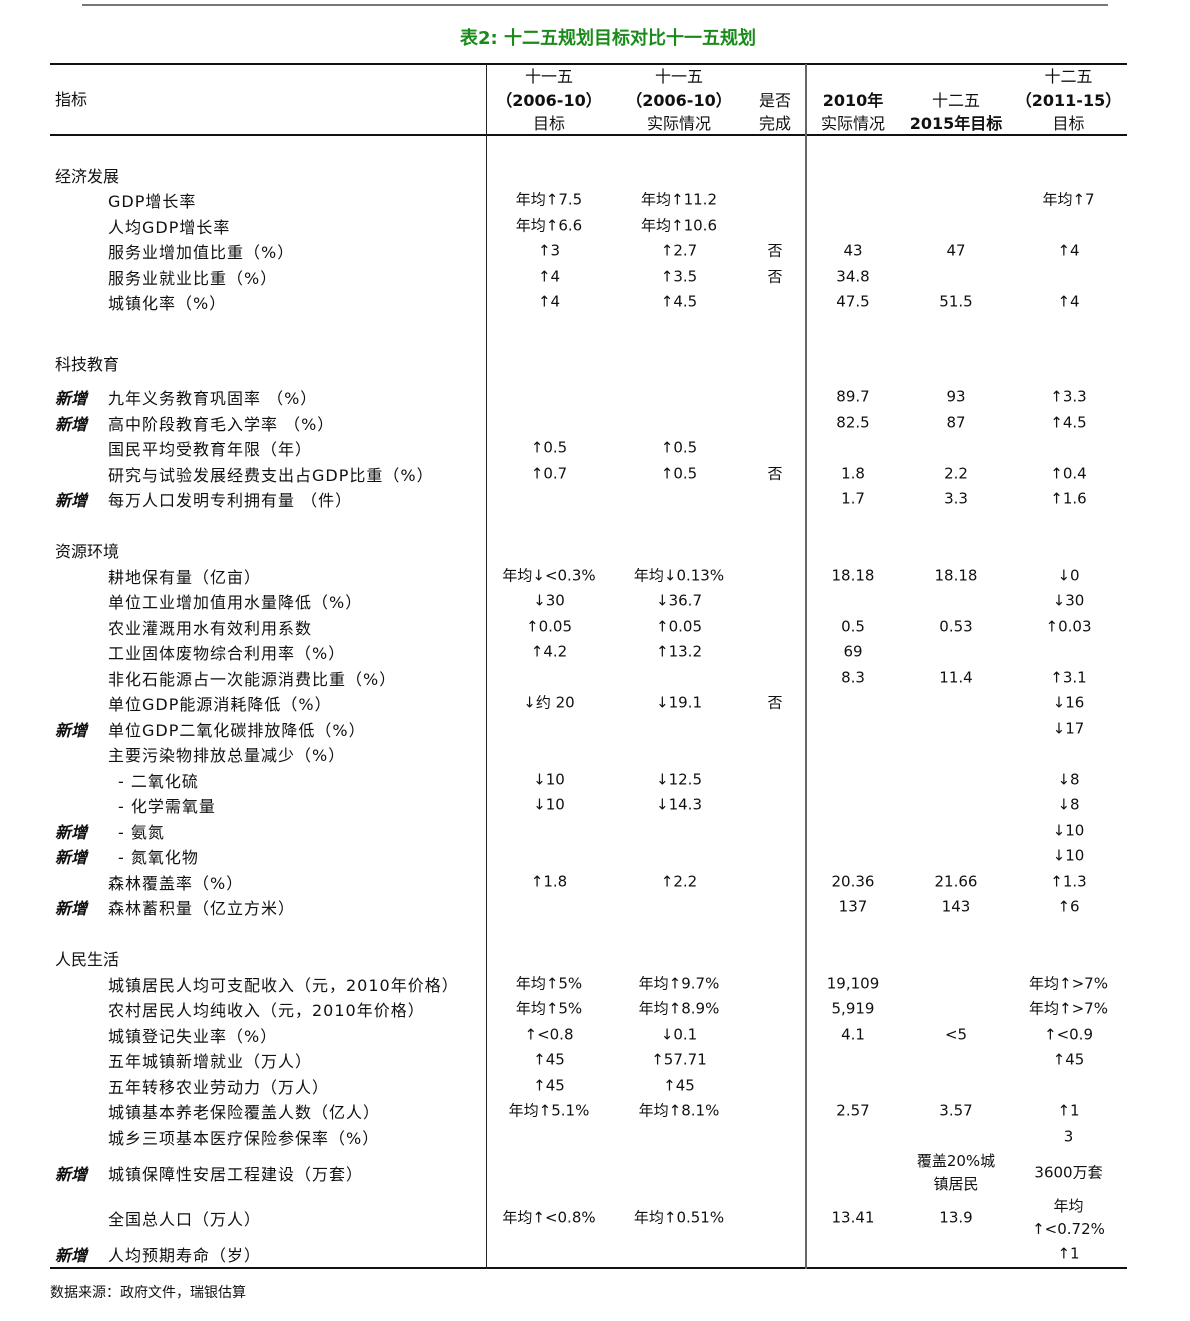 Image resolution: width=1190 pixels, height=1321 pixels. I want to click on cell-c5: 93, so click(956, 396).